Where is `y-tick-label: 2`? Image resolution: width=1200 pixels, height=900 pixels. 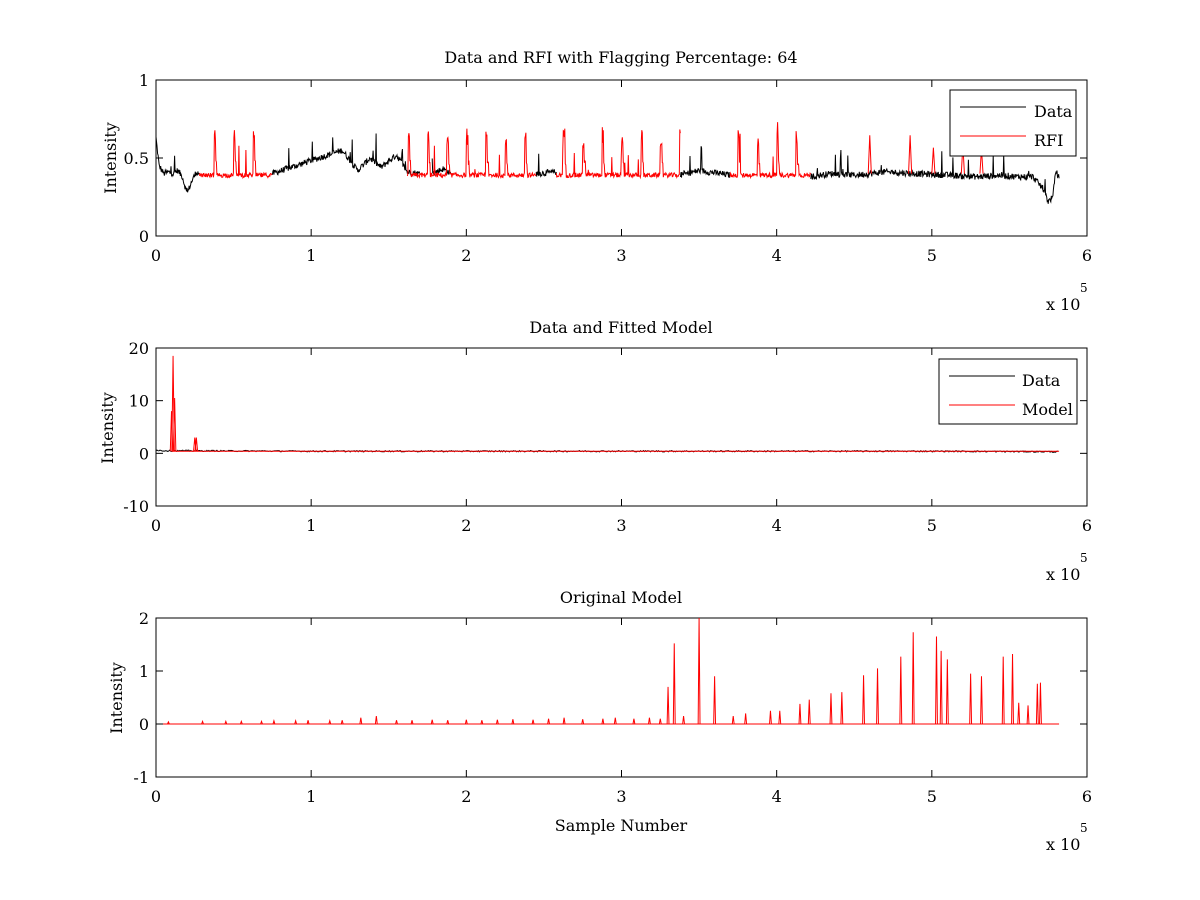
y-tick-label: 2 is located at coordinates (144, 618).